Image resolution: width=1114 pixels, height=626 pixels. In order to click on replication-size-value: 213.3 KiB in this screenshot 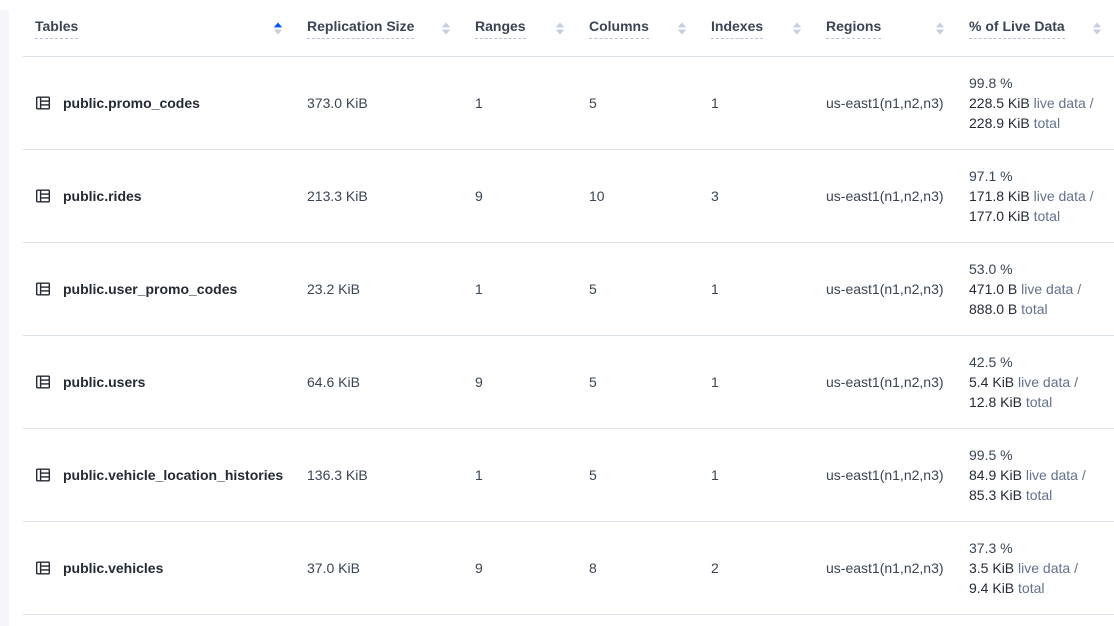, I will do `click(337, 196)`.